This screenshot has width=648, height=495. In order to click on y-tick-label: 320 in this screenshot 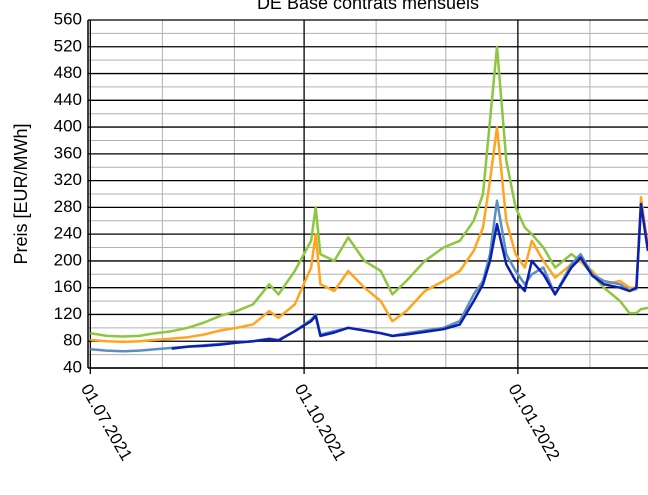, I will do `click(68, 179)`.